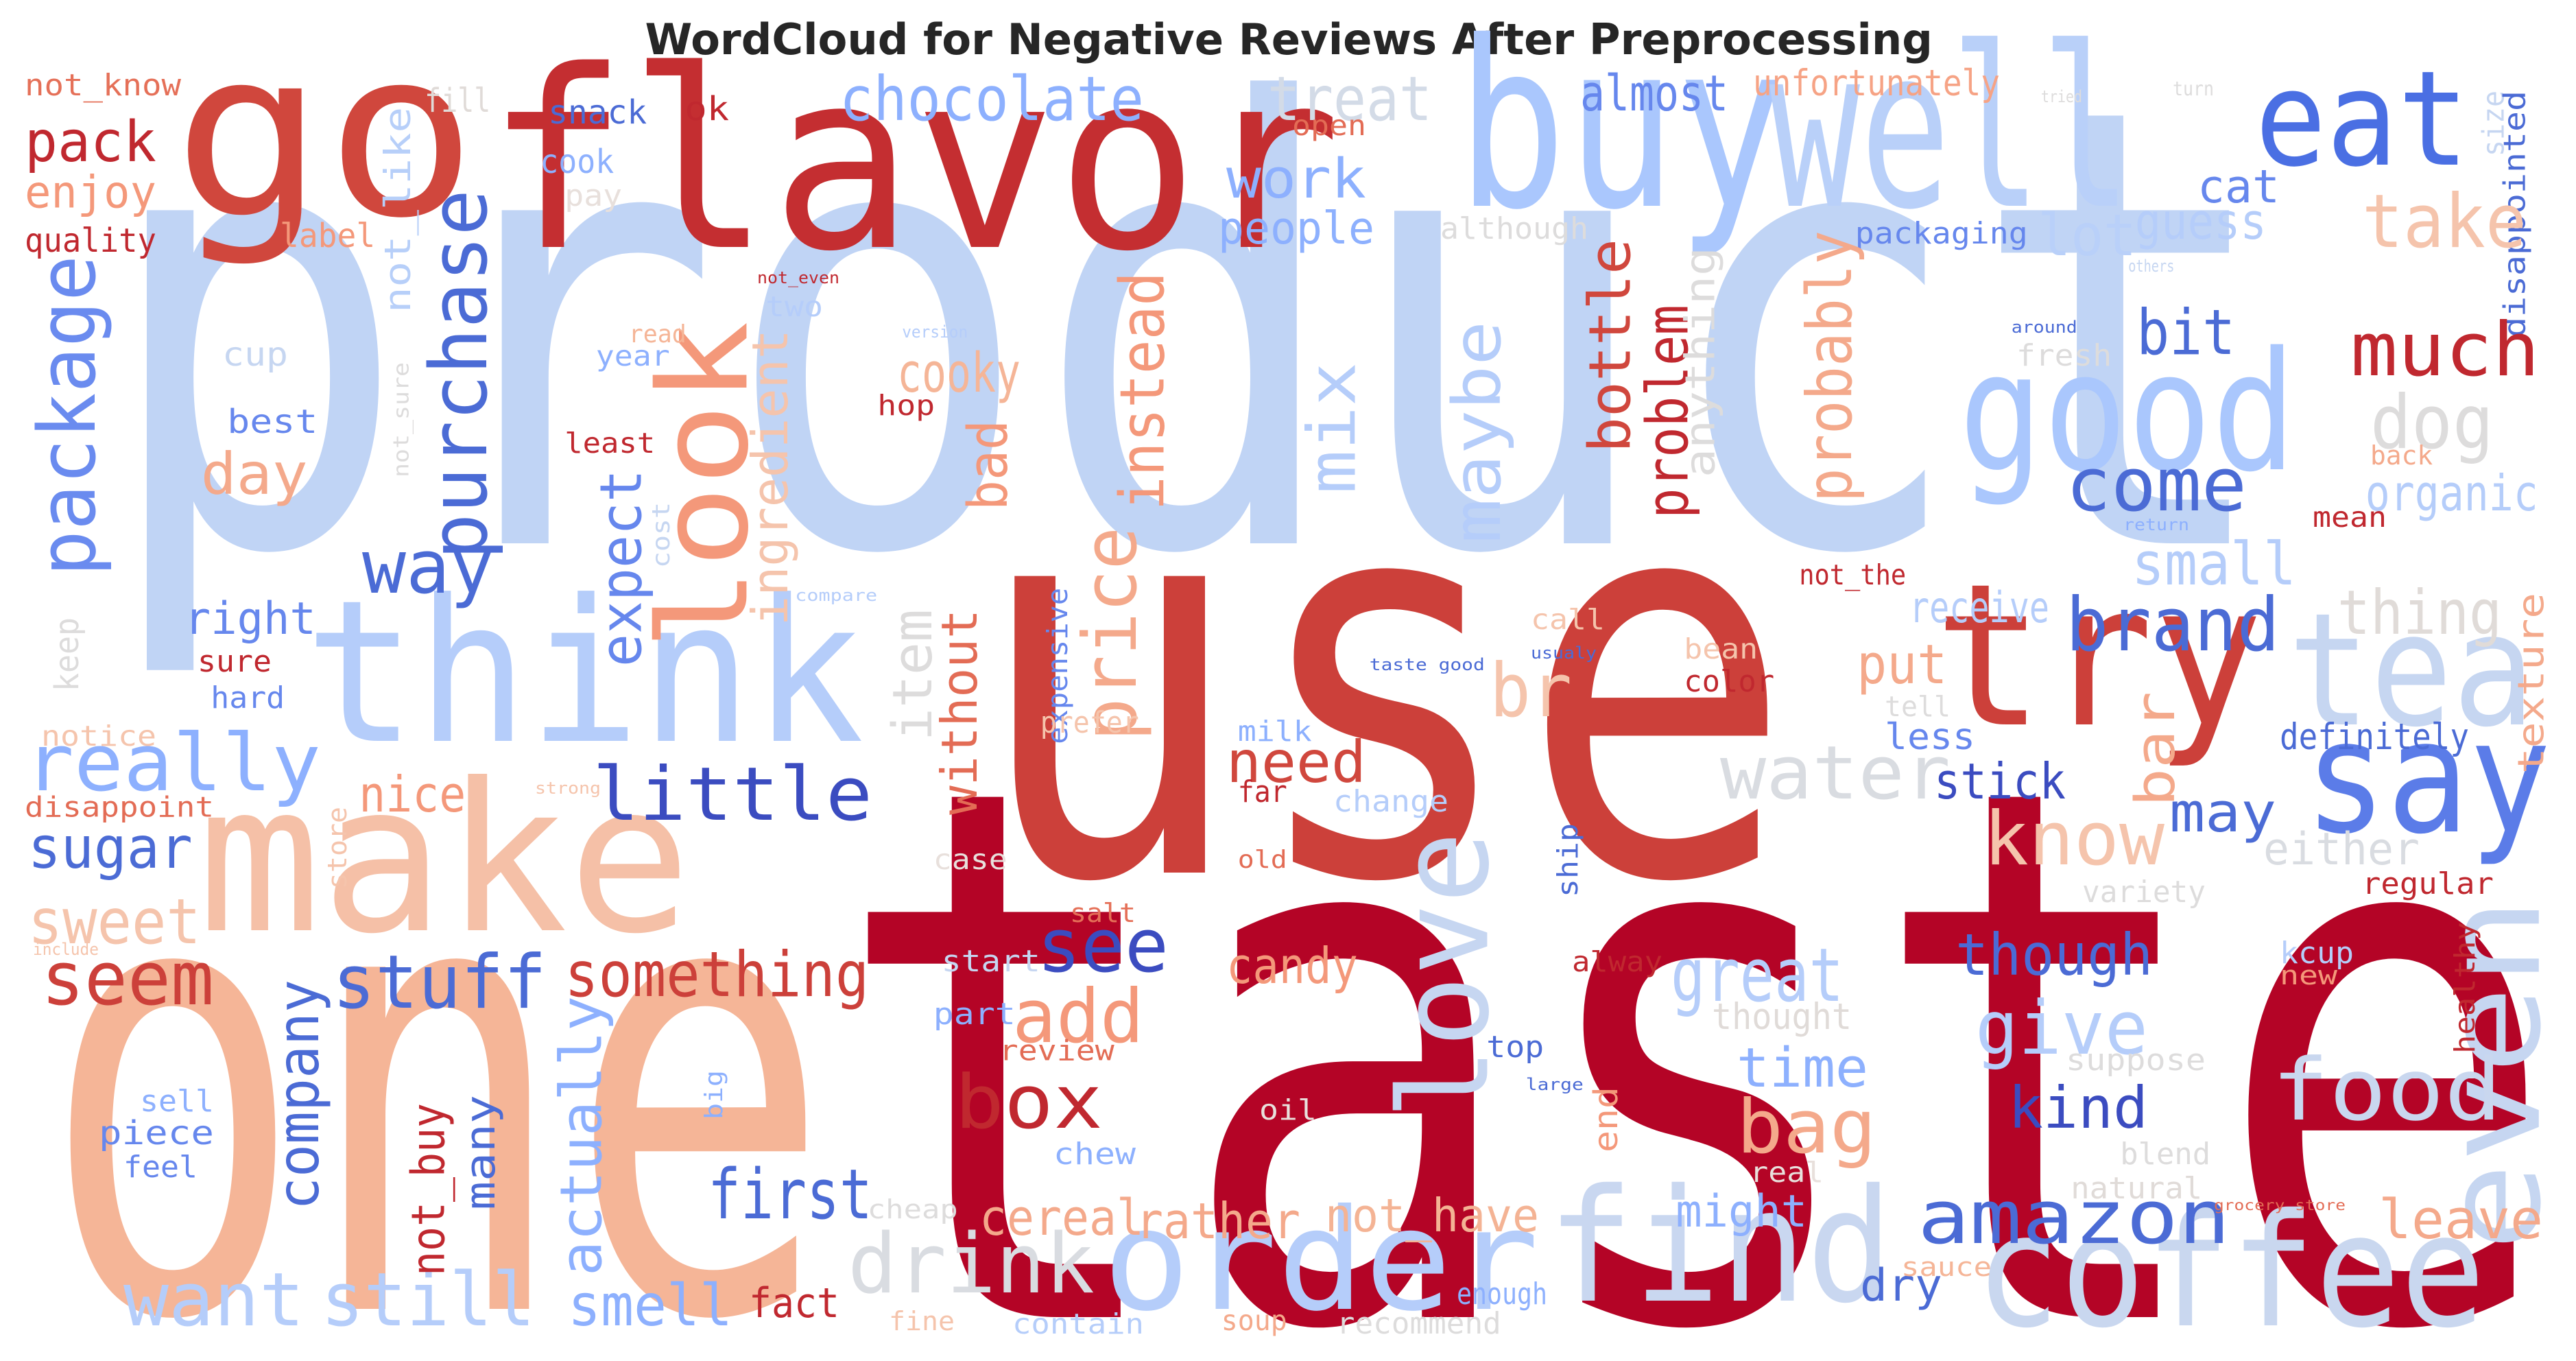  Describe the element at coordinates (327, 236) in the screenshot. I see `word: label` at that location.